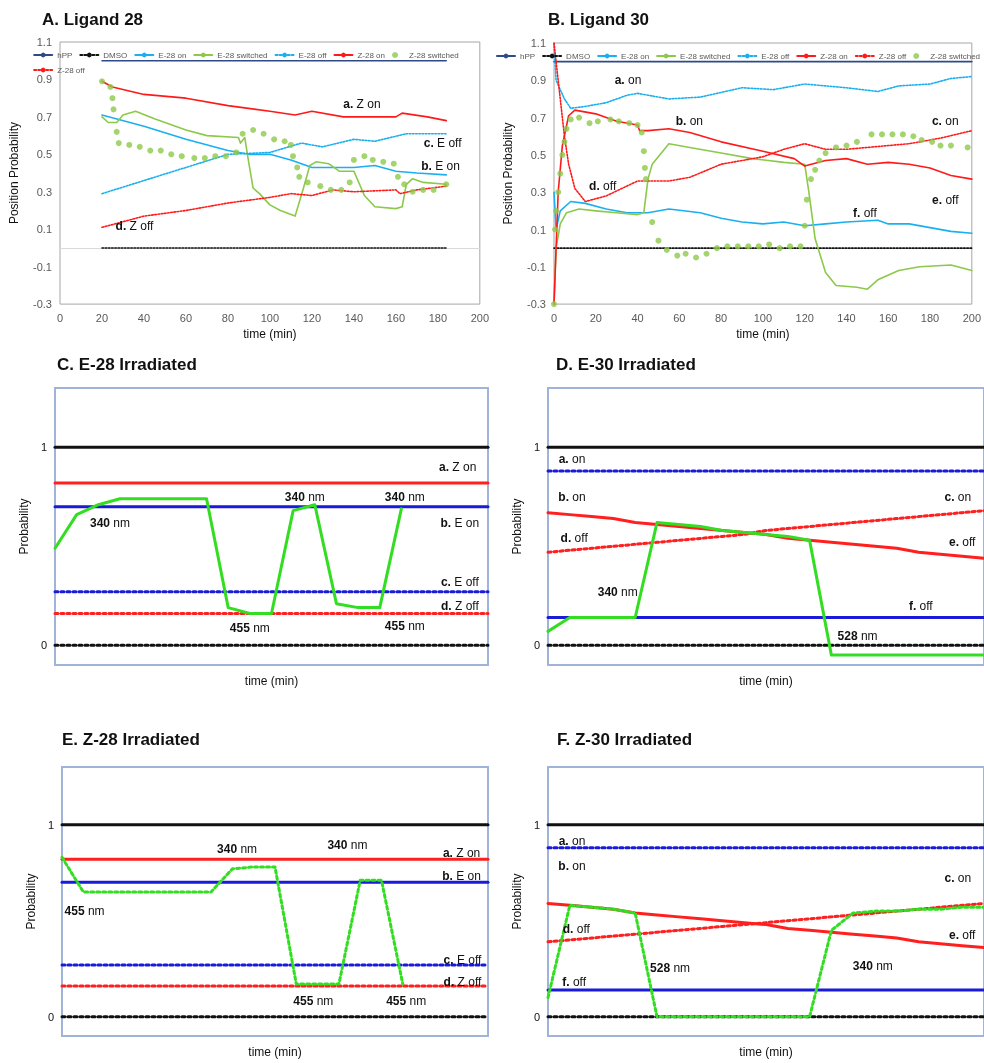 This screenshot has width=984, height=1063. What do you see at coordinates (846, 317) in the screenshot?
I see `x-tick-label: 140` at bounding box center [846, 317].